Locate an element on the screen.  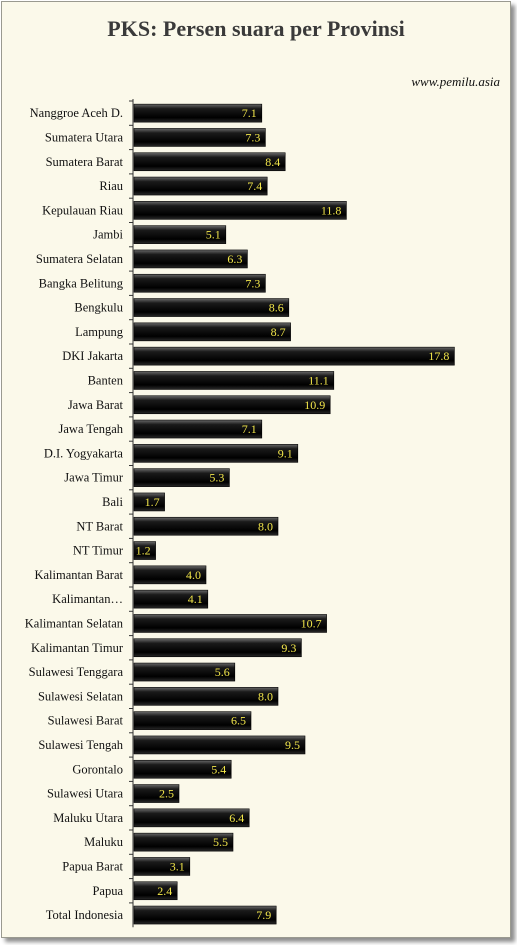
category-label: Riau is located at coordinates (111, 186).